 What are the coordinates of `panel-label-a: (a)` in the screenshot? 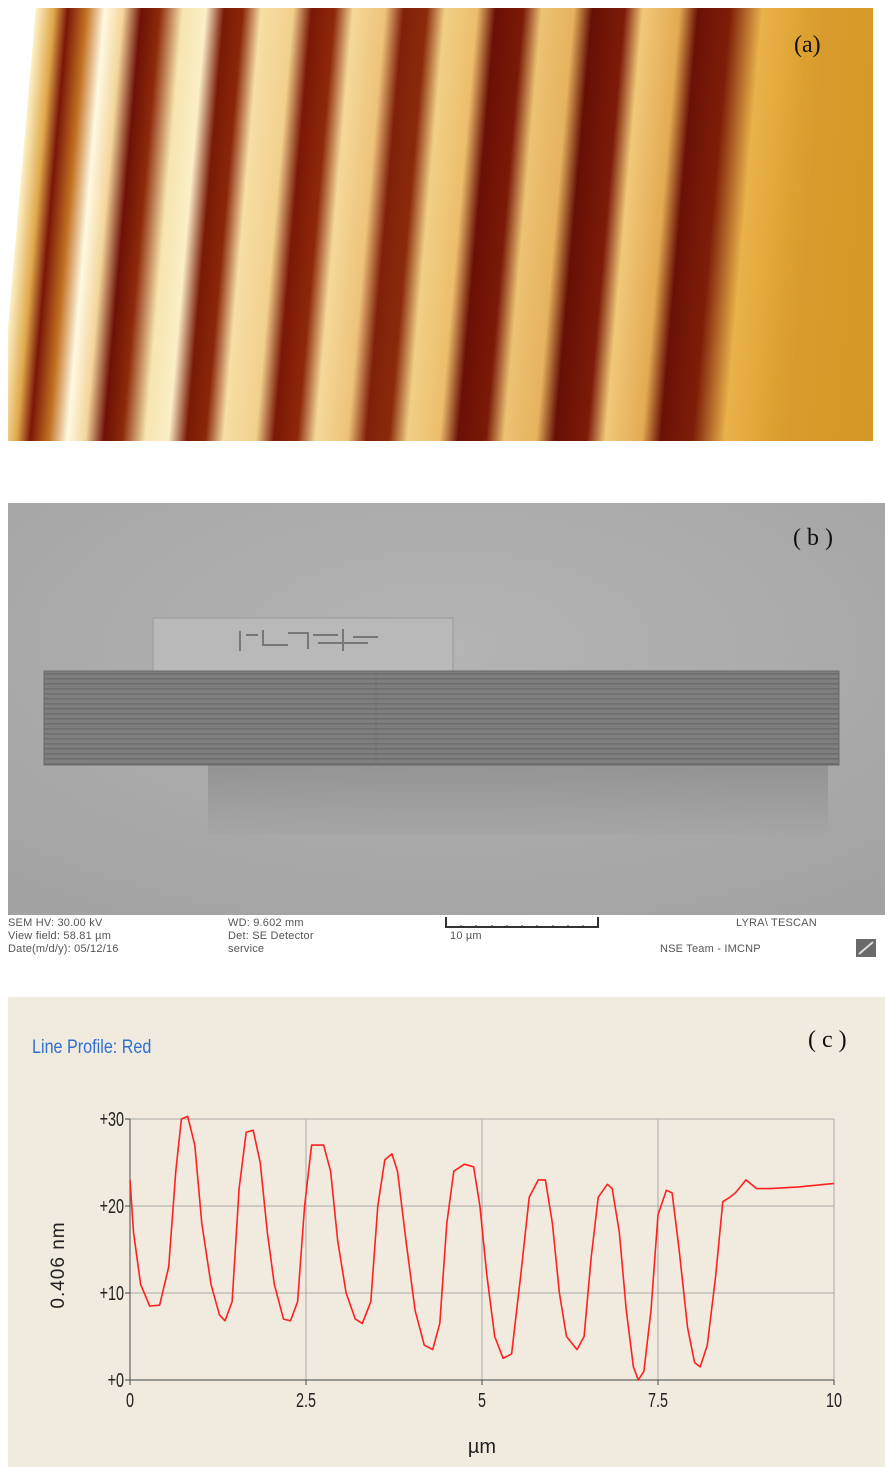 It's located at (807, 45).